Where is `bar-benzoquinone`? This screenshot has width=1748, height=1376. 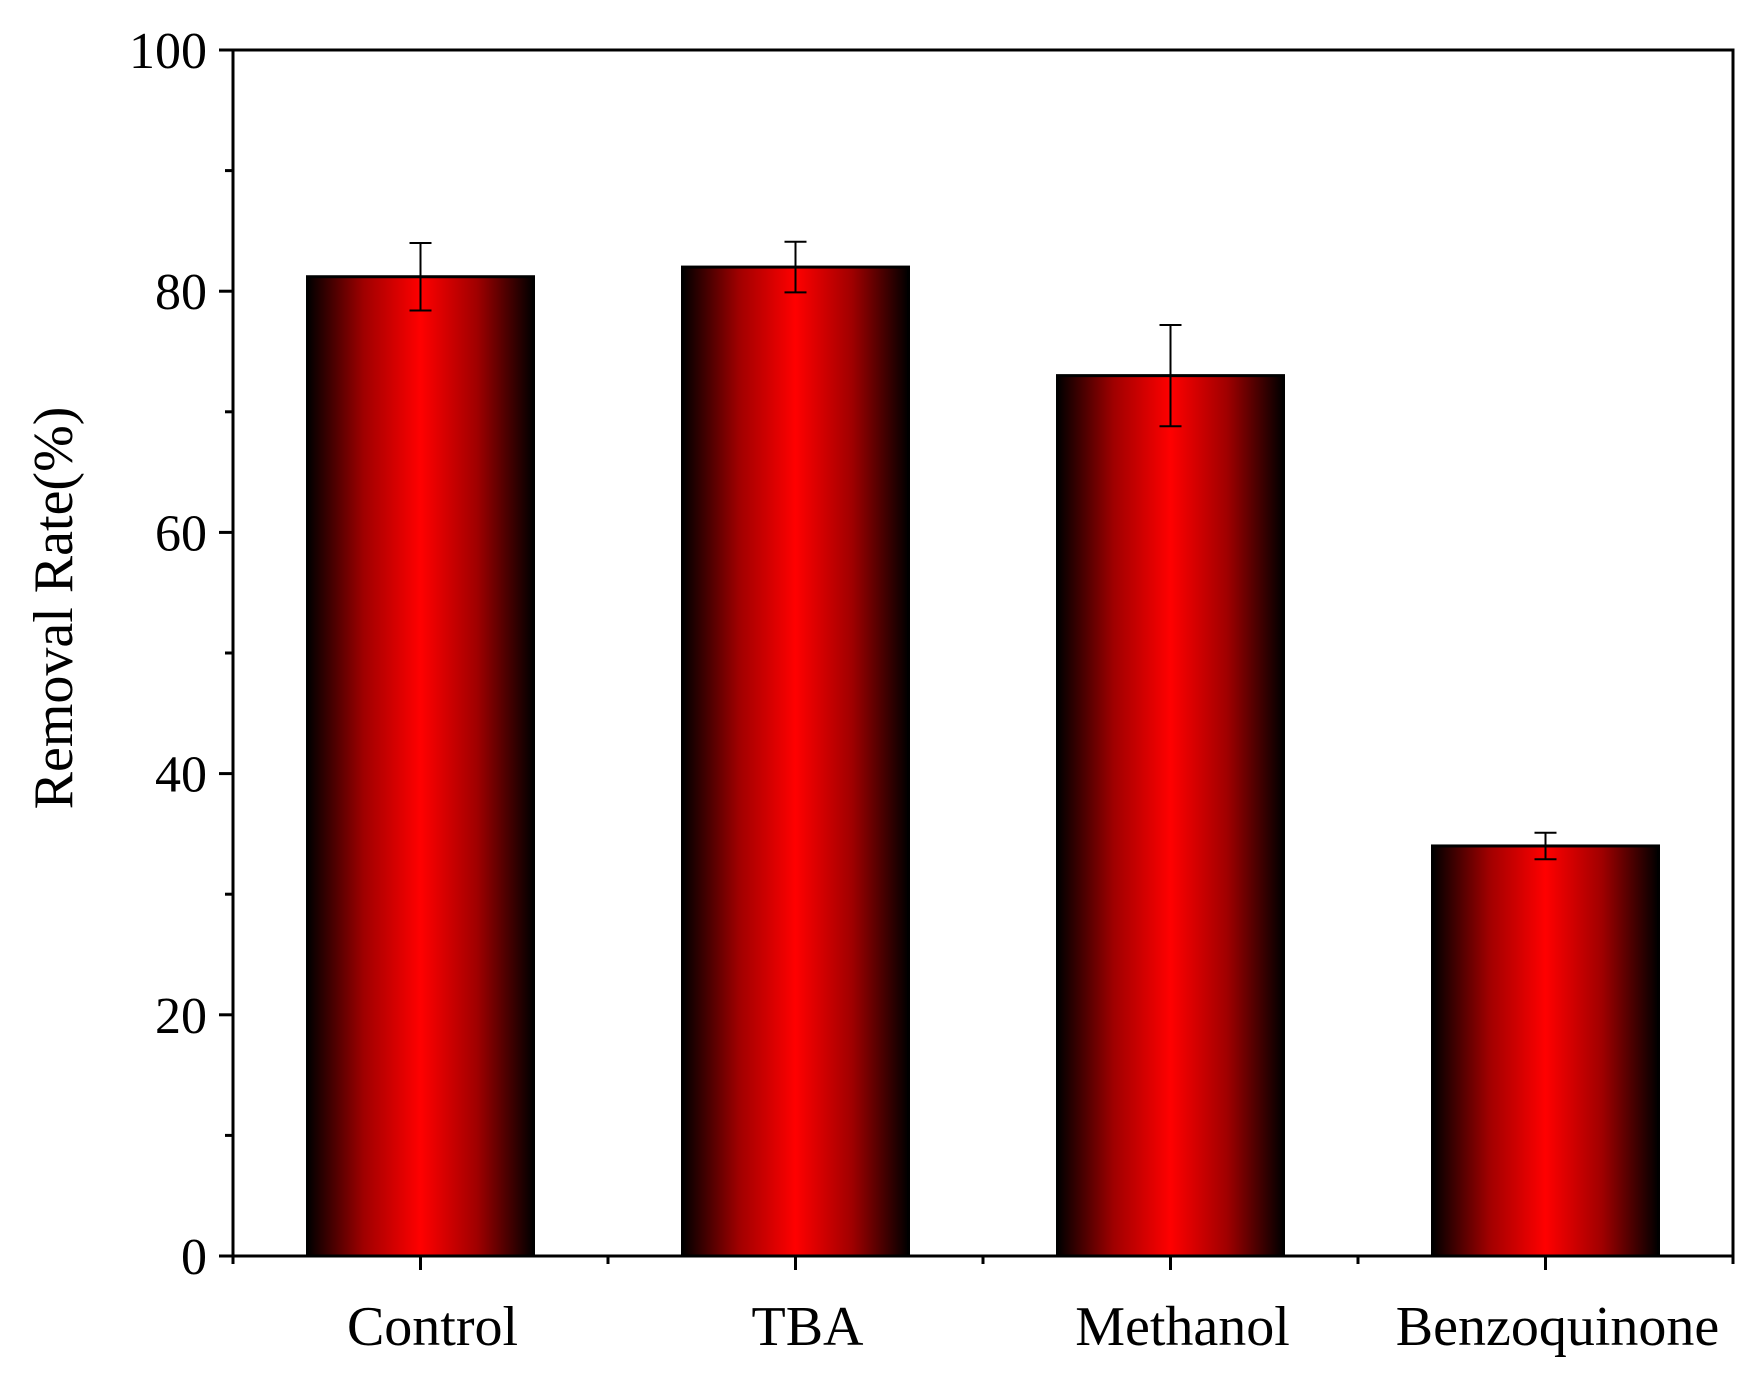 bar-benzoquinone is located at coordinates (1545, 1051).